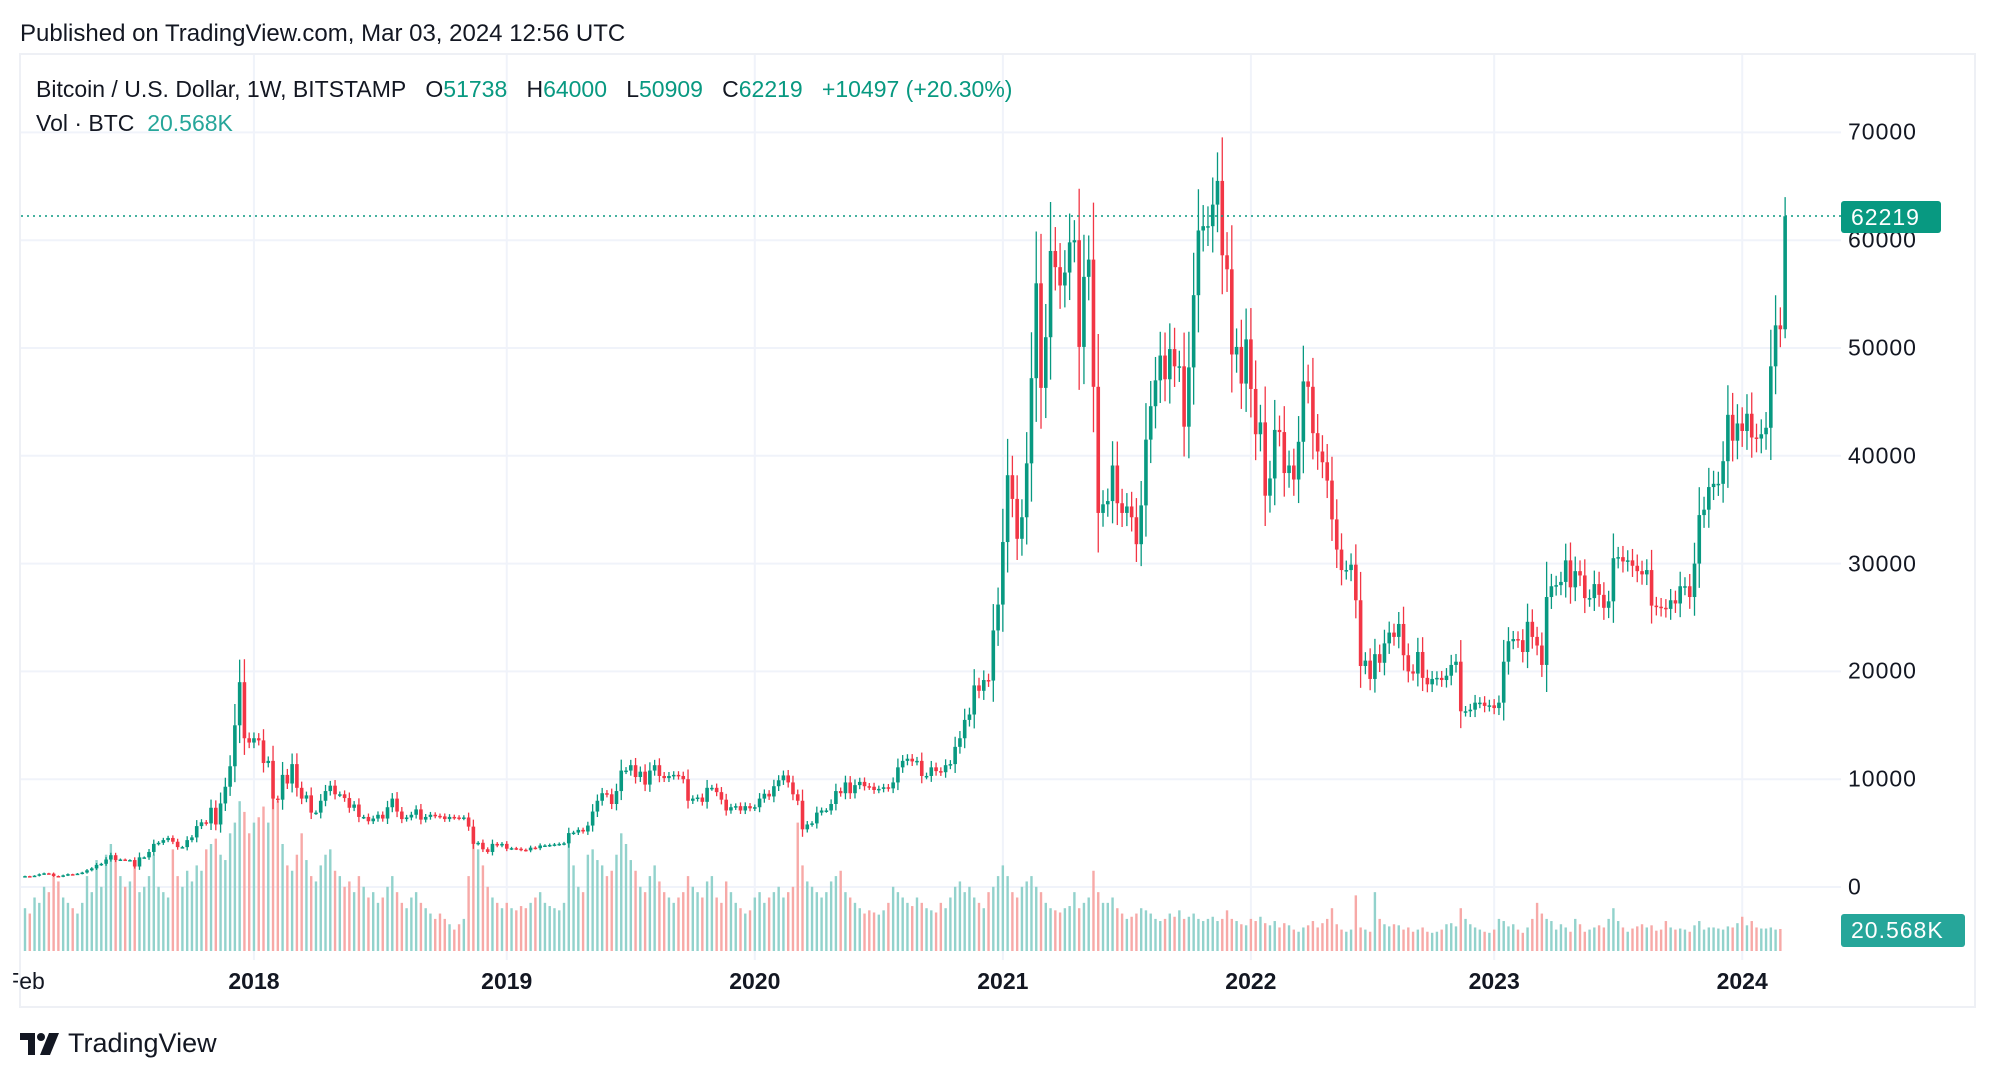 The width and height of the screenshot is (1996, 1078). I want to click on high-label: H, so click(535, 89).